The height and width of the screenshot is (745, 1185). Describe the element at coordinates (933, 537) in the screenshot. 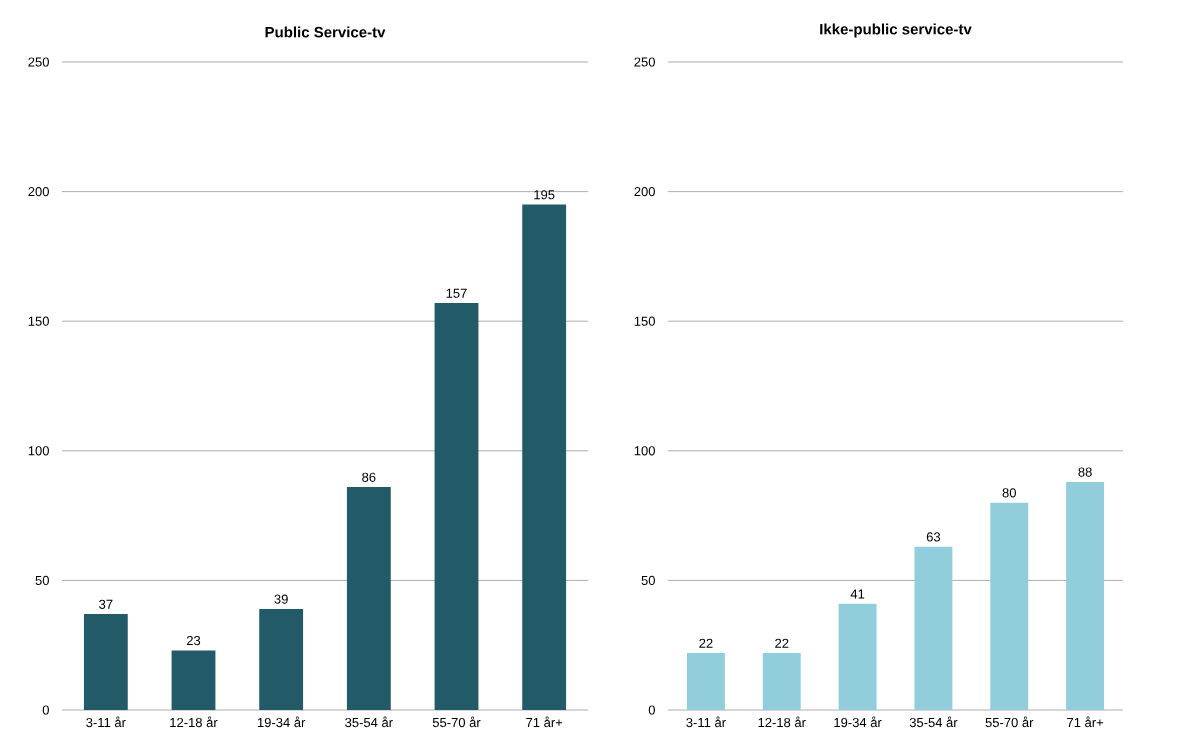

I see `data-label: 63` at that location.